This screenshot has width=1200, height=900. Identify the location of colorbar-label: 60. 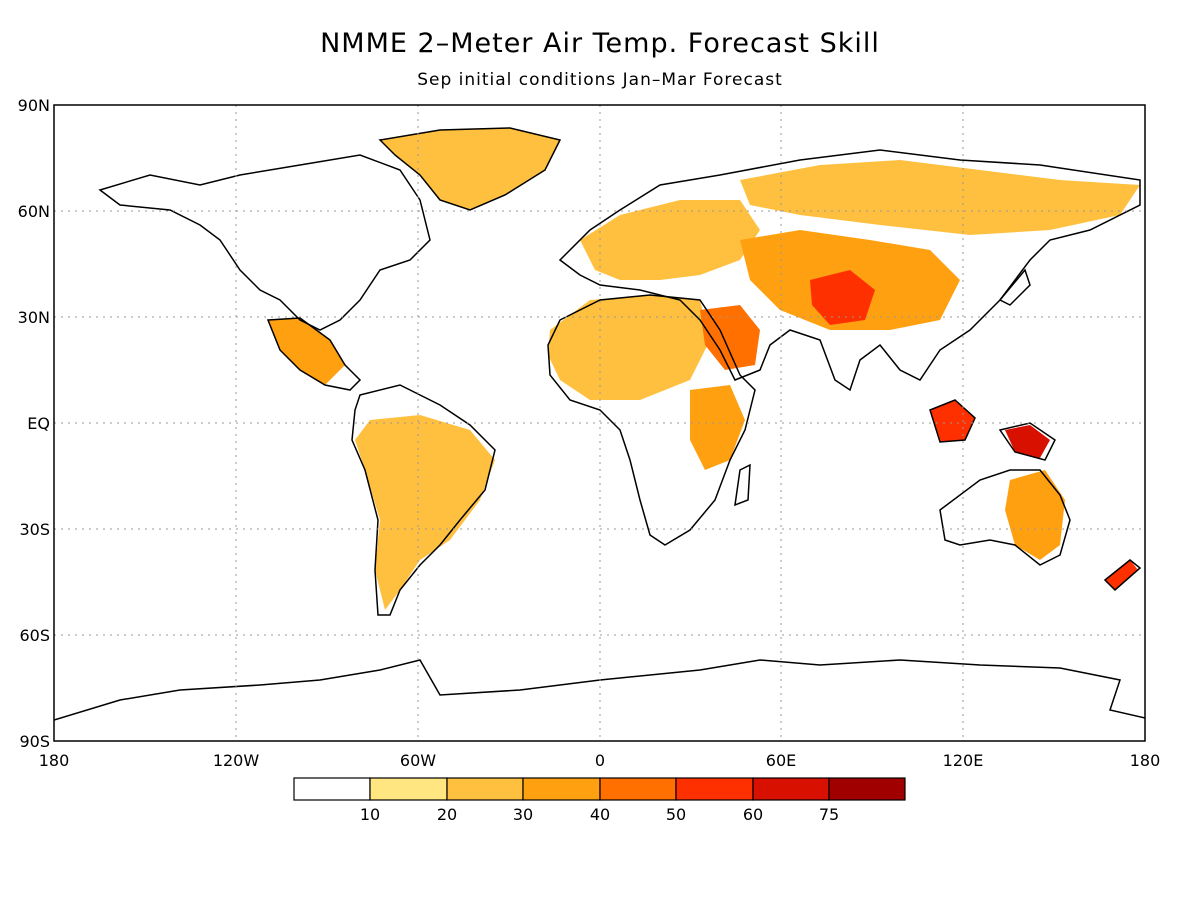
(753, 814).